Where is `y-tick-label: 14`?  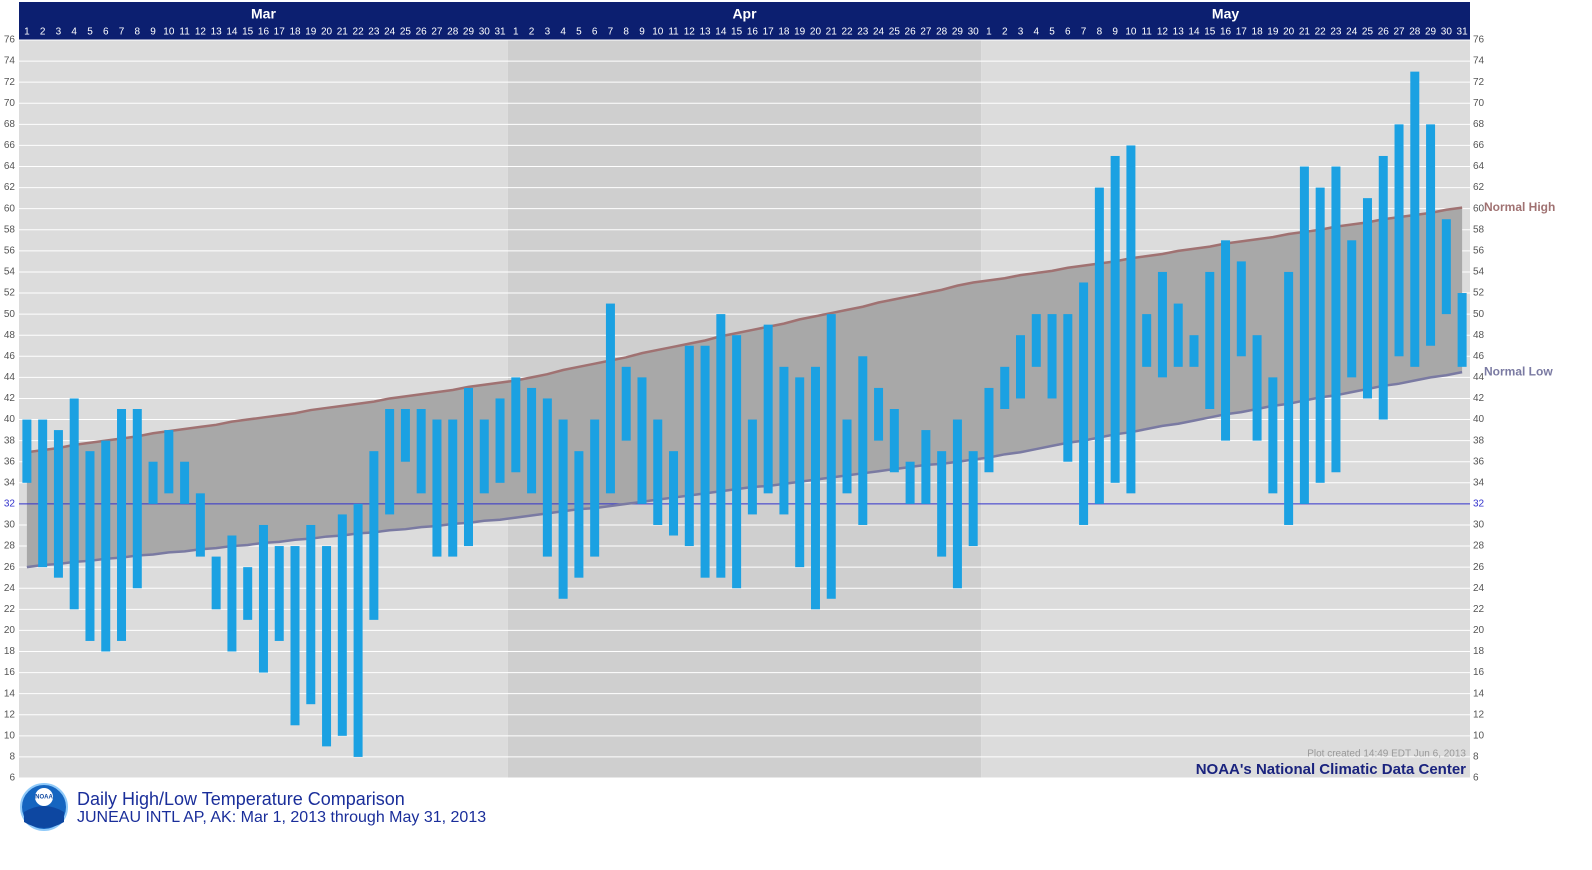 y-tick-label: 14 is located at coordinates (10, 693).